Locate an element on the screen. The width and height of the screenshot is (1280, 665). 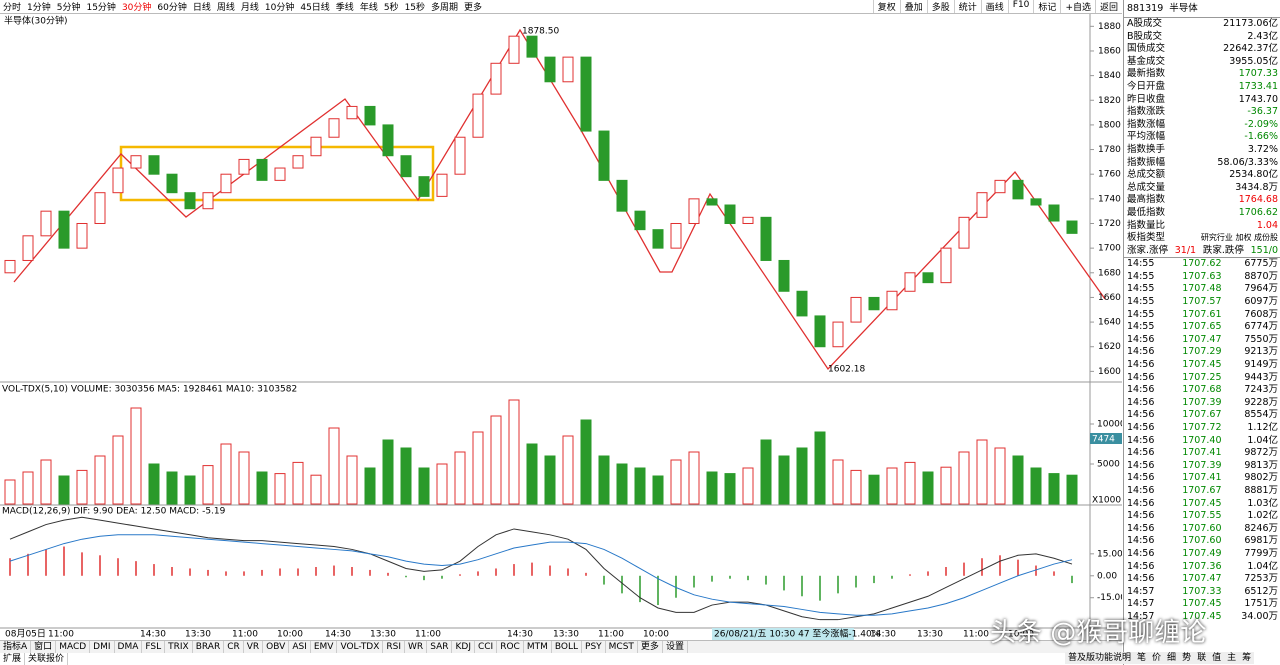
indicator-tab: CR is located at coordinates (234, 647).